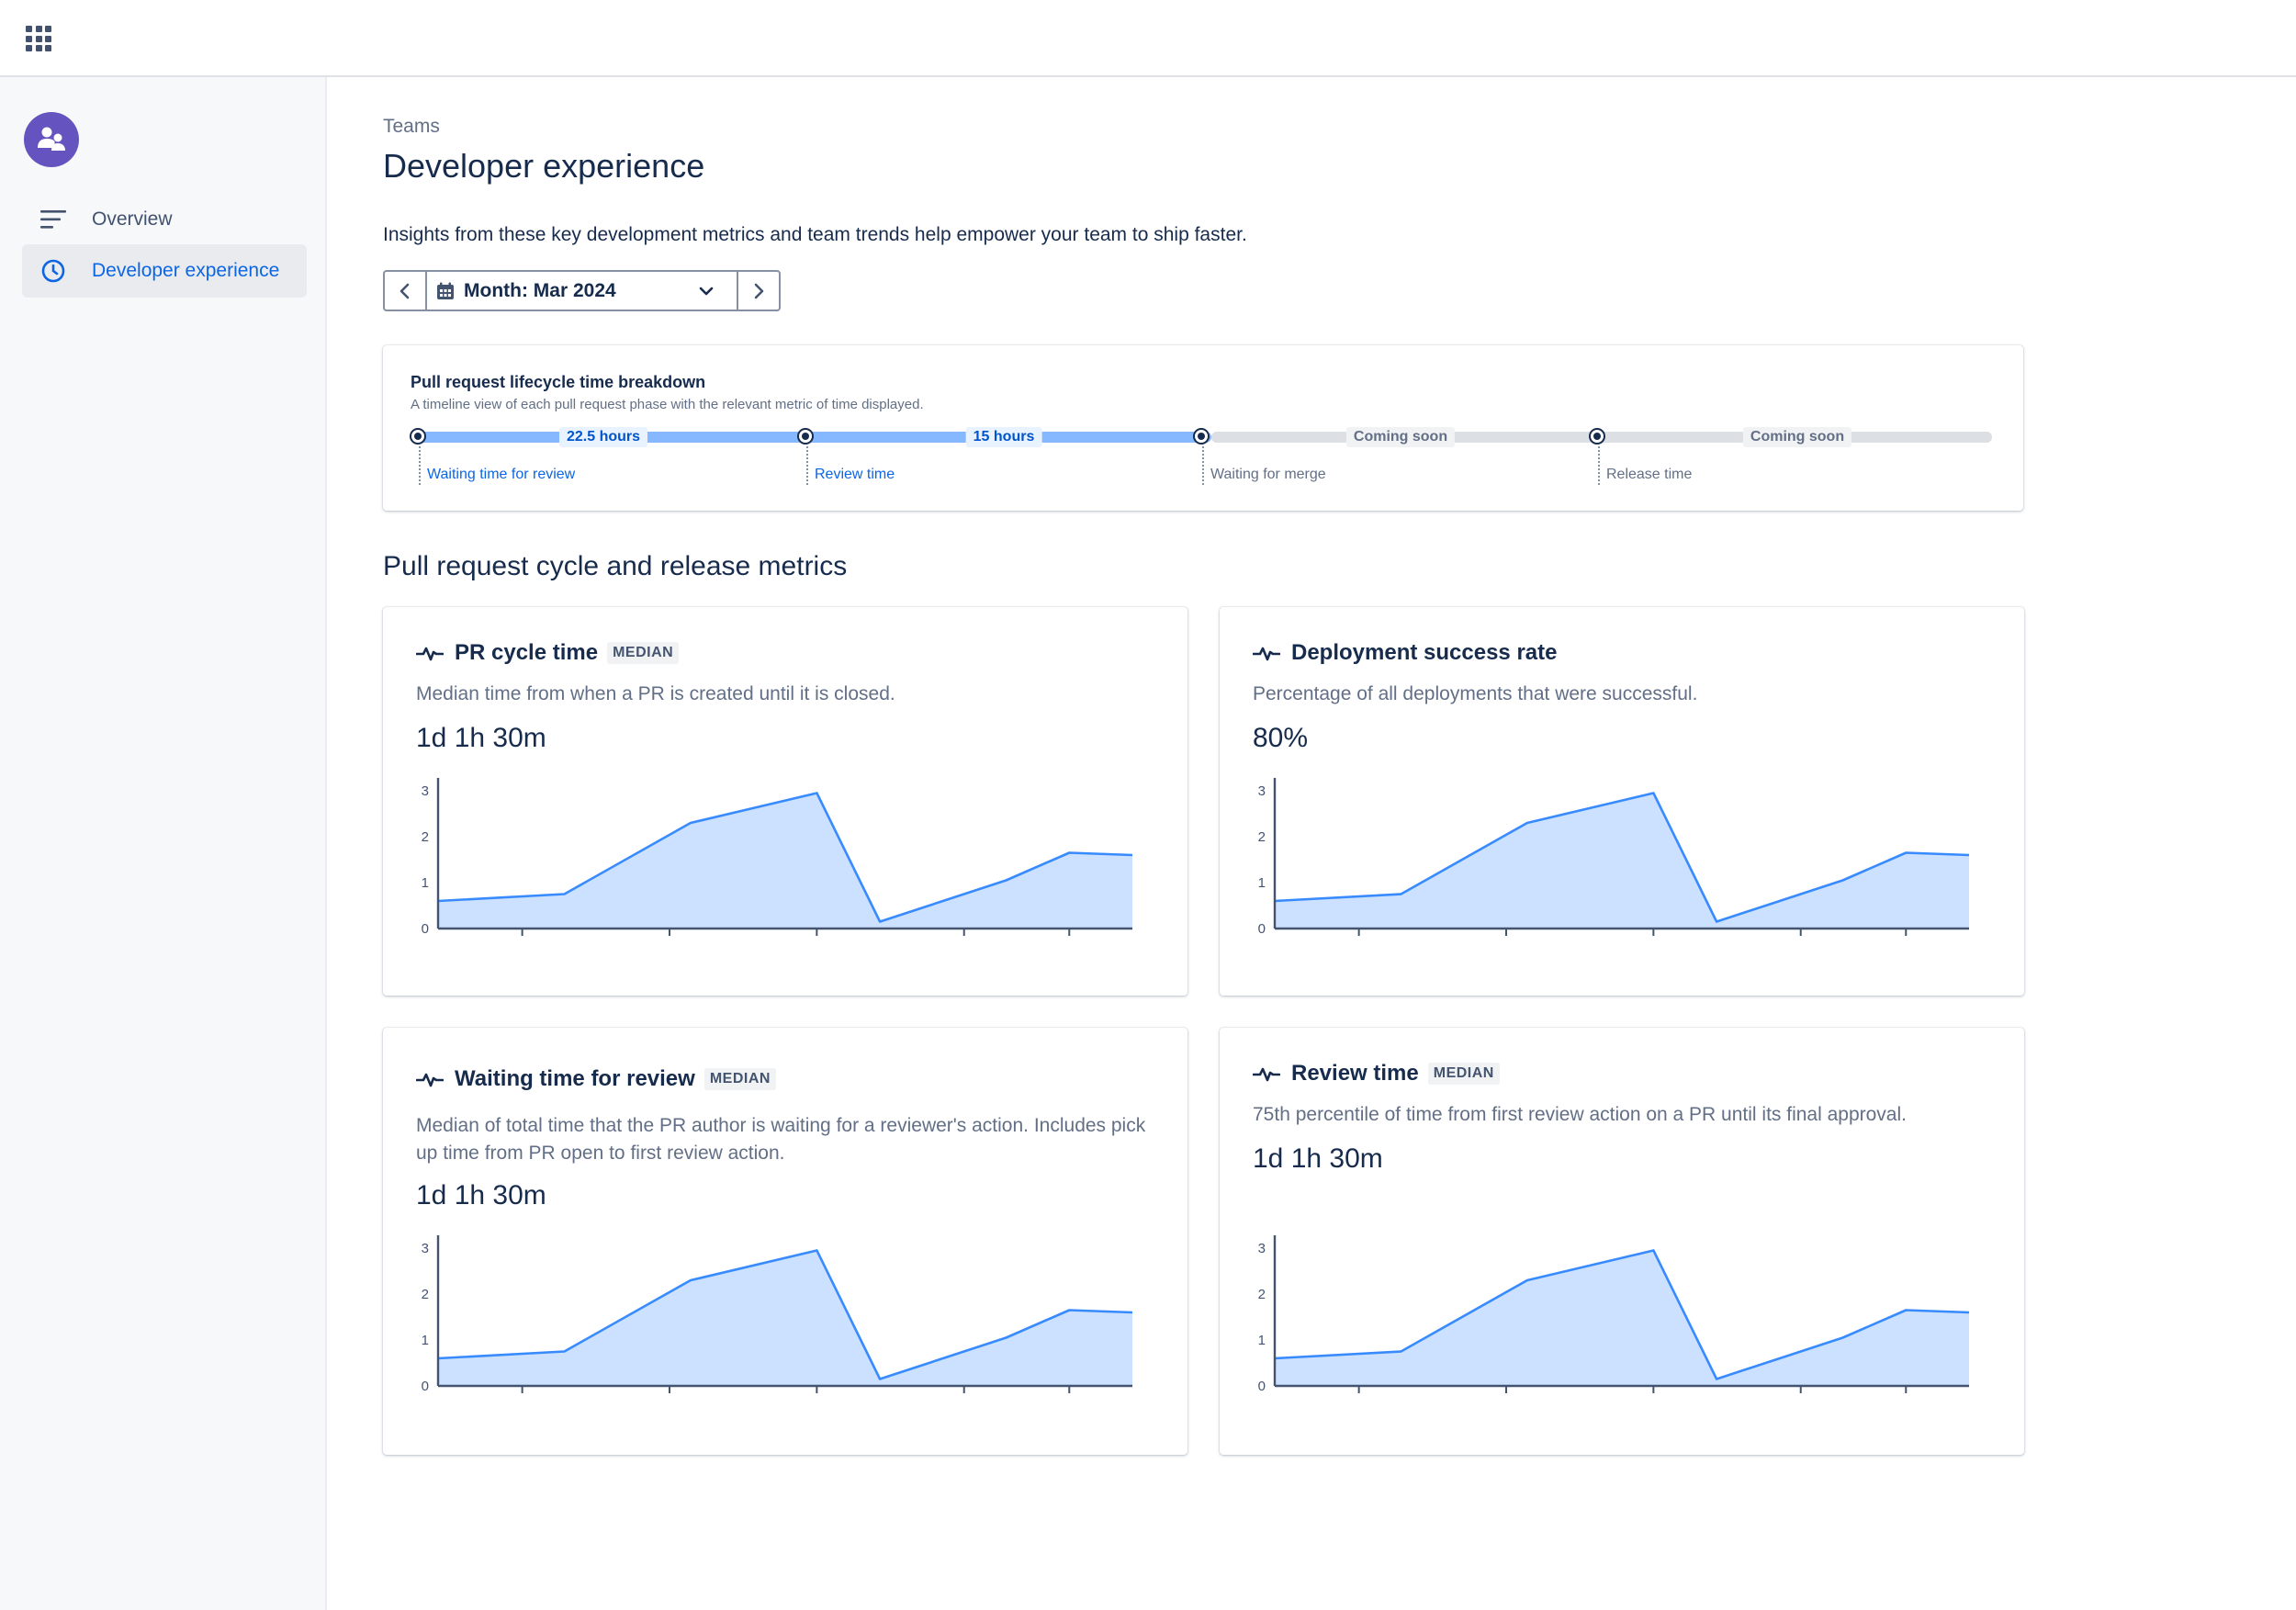 The width and height of the screenshot is (2296, 1610). What do you see at coordinates (1425, 652) in the screenshot?
I see `card-title: Deployment success rate` at bounding box center [1425, 652].